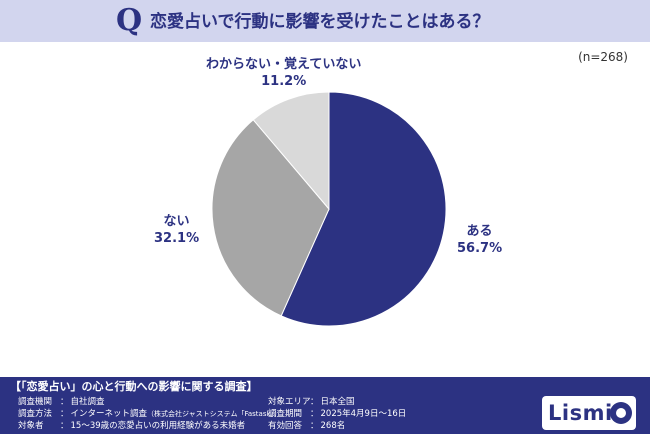 This screenshot has width=650, height=434. What do you see at coordinates (621, 413) in the screenshot?
I see `logo-mark-icon` at bounding box center [621, 413].